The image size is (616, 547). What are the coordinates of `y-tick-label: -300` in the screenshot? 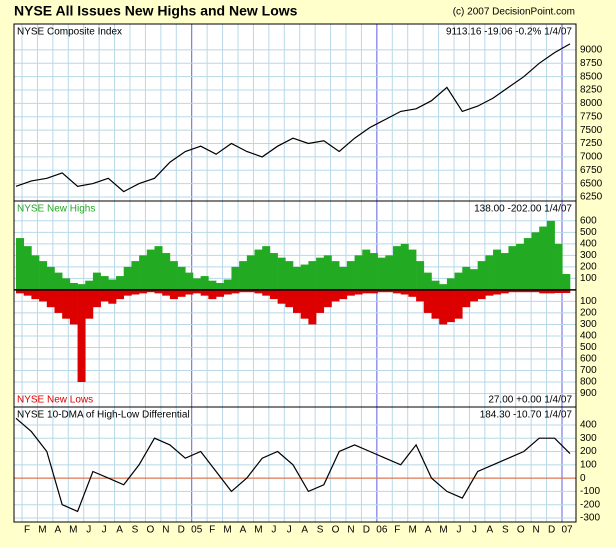 It's located at (590, 518).